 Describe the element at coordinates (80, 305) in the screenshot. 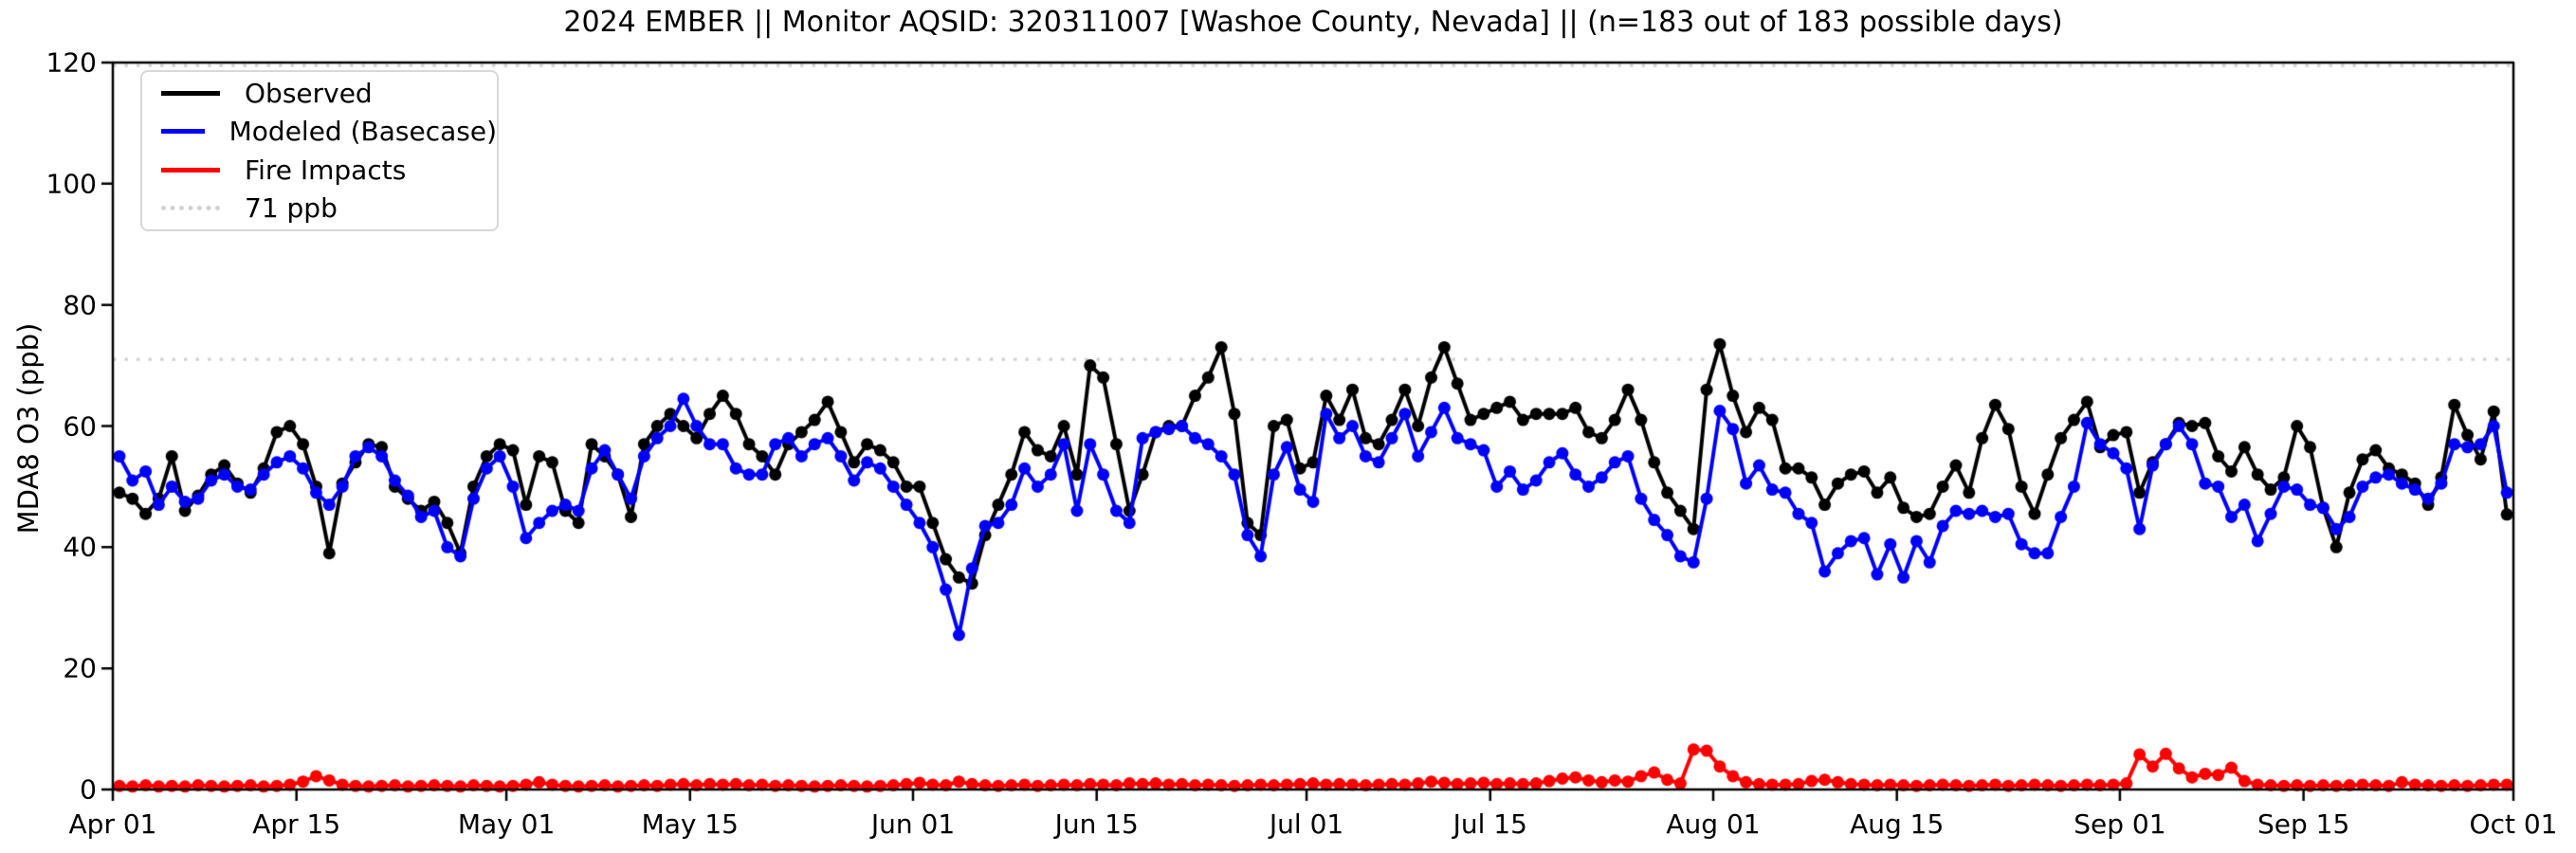

I see `y-tick-label: 80` at that location.